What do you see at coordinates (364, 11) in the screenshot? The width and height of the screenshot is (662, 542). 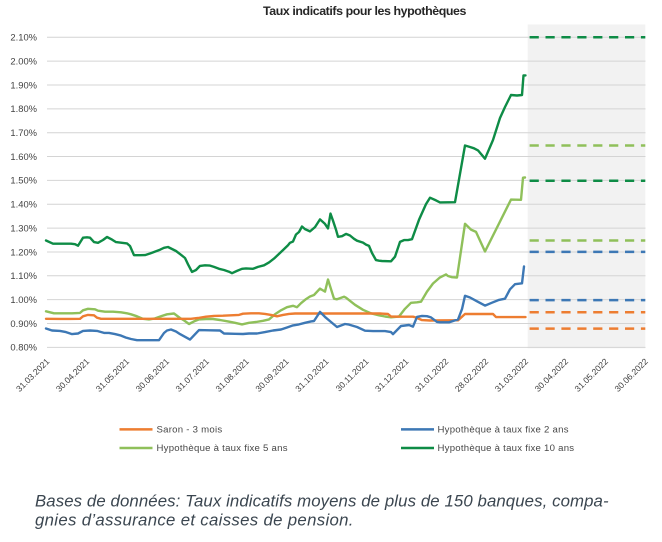 I see `svg-text:Taux indicatifs pour les hypot: Taux indicatifs pour les hypothèques` at bounding box center [364, 11].